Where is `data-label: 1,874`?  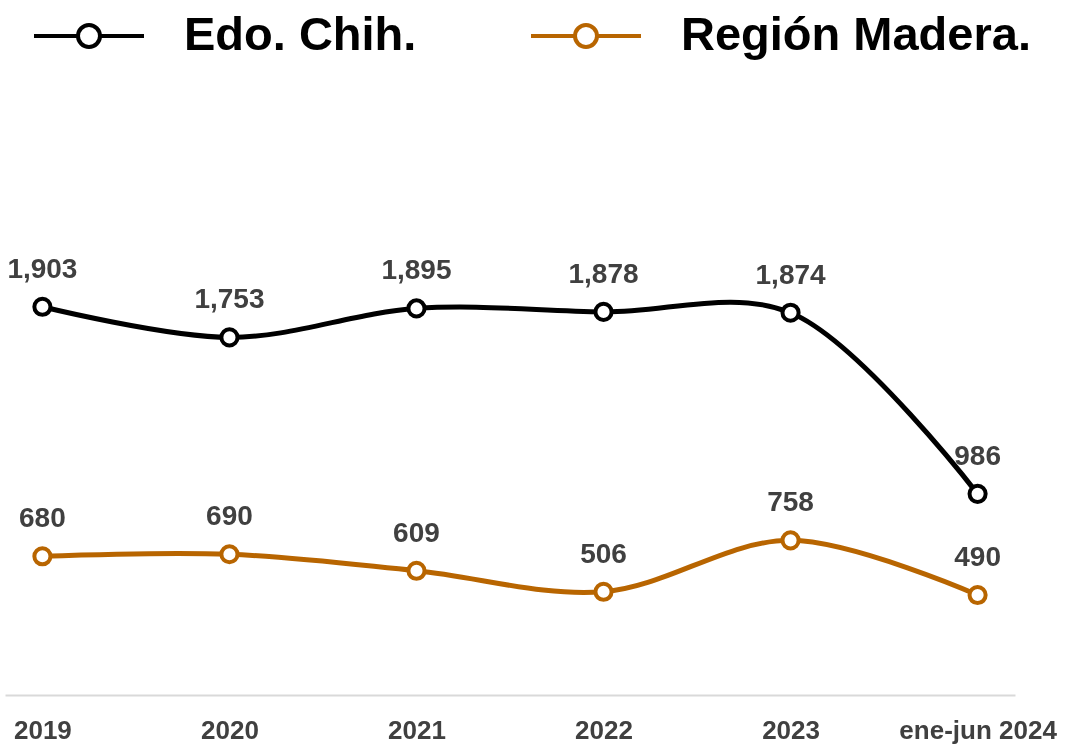
data-label: 1,874 is located at coordinates (791, 274).